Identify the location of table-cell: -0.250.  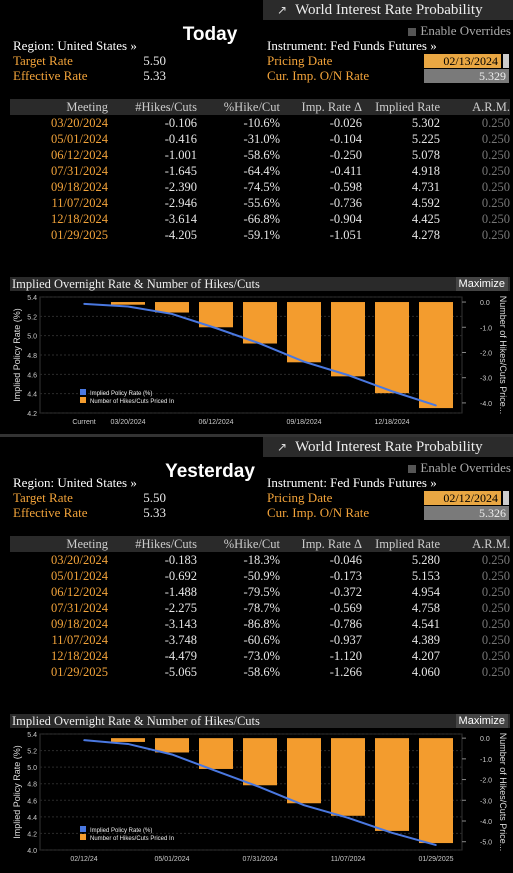
(345, 154).